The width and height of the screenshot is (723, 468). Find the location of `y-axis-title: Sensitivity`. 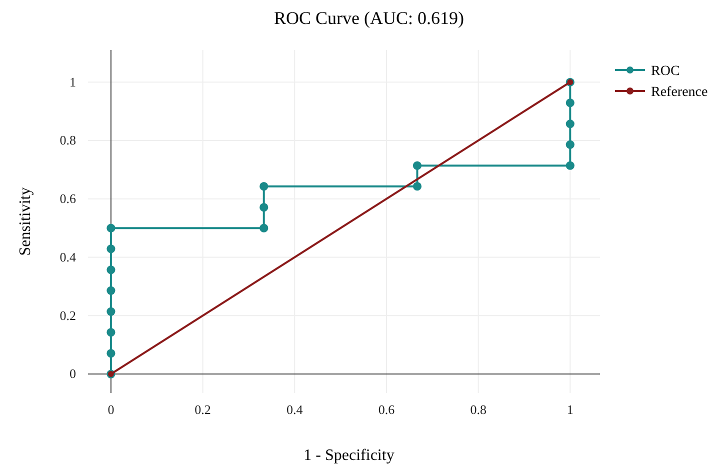

y-axis-title: Sensitivity is located at coordinates (25, 221).